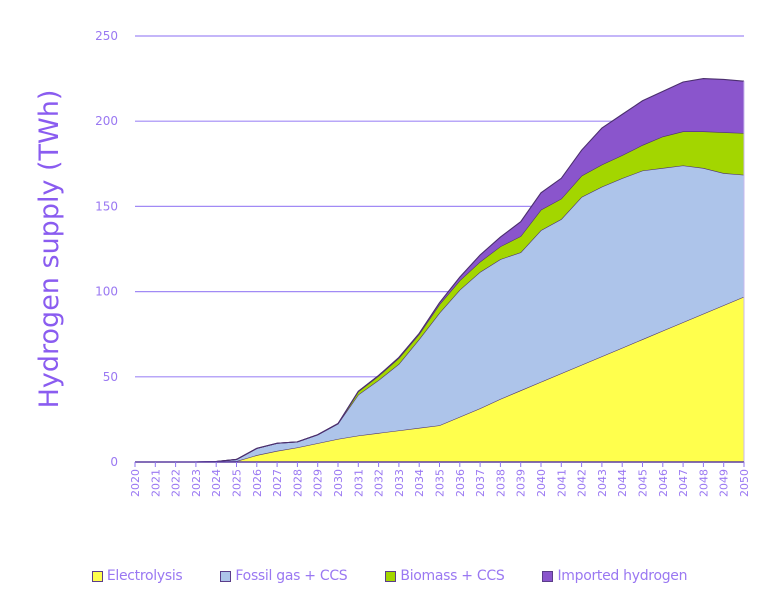  What do you see at coordinates (744, 483) in the screenshot?
I see `x-tick-label: 2050` at bounding box center [744, 483].